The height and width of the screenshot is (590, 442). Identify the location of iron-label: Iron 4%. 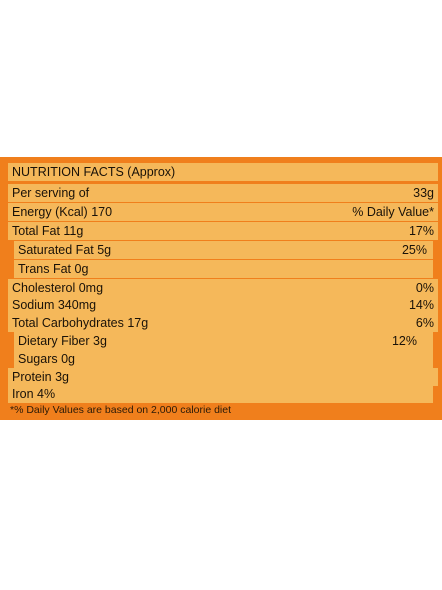
(34, 394).